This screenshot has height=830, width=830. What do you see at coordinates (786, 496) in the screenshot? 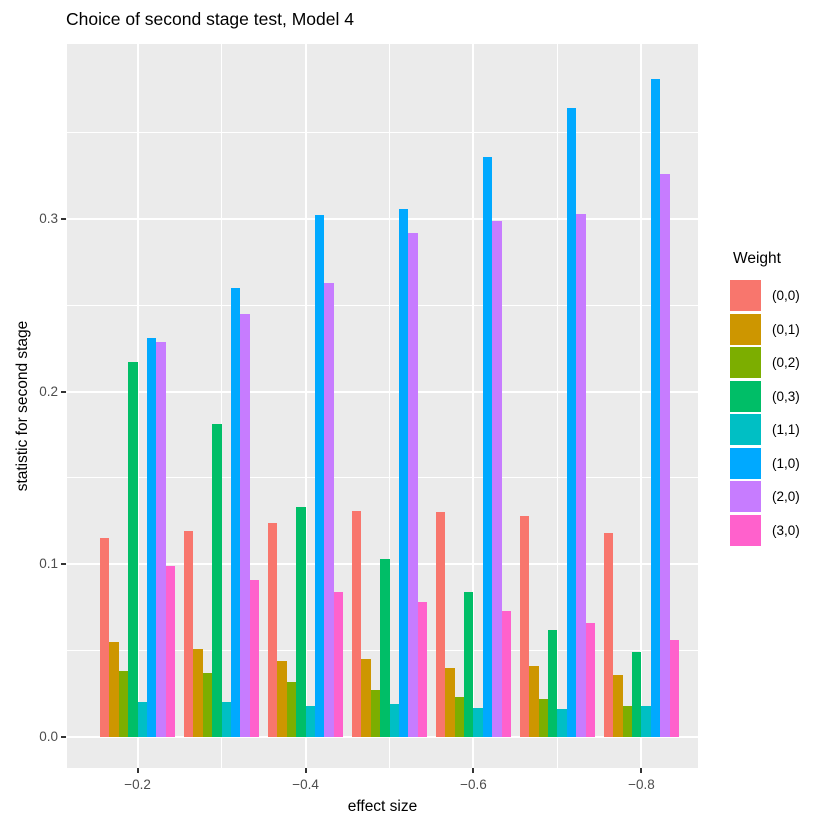
I see `legend-key-label: (2,0)` at bounding box center [786, 496].